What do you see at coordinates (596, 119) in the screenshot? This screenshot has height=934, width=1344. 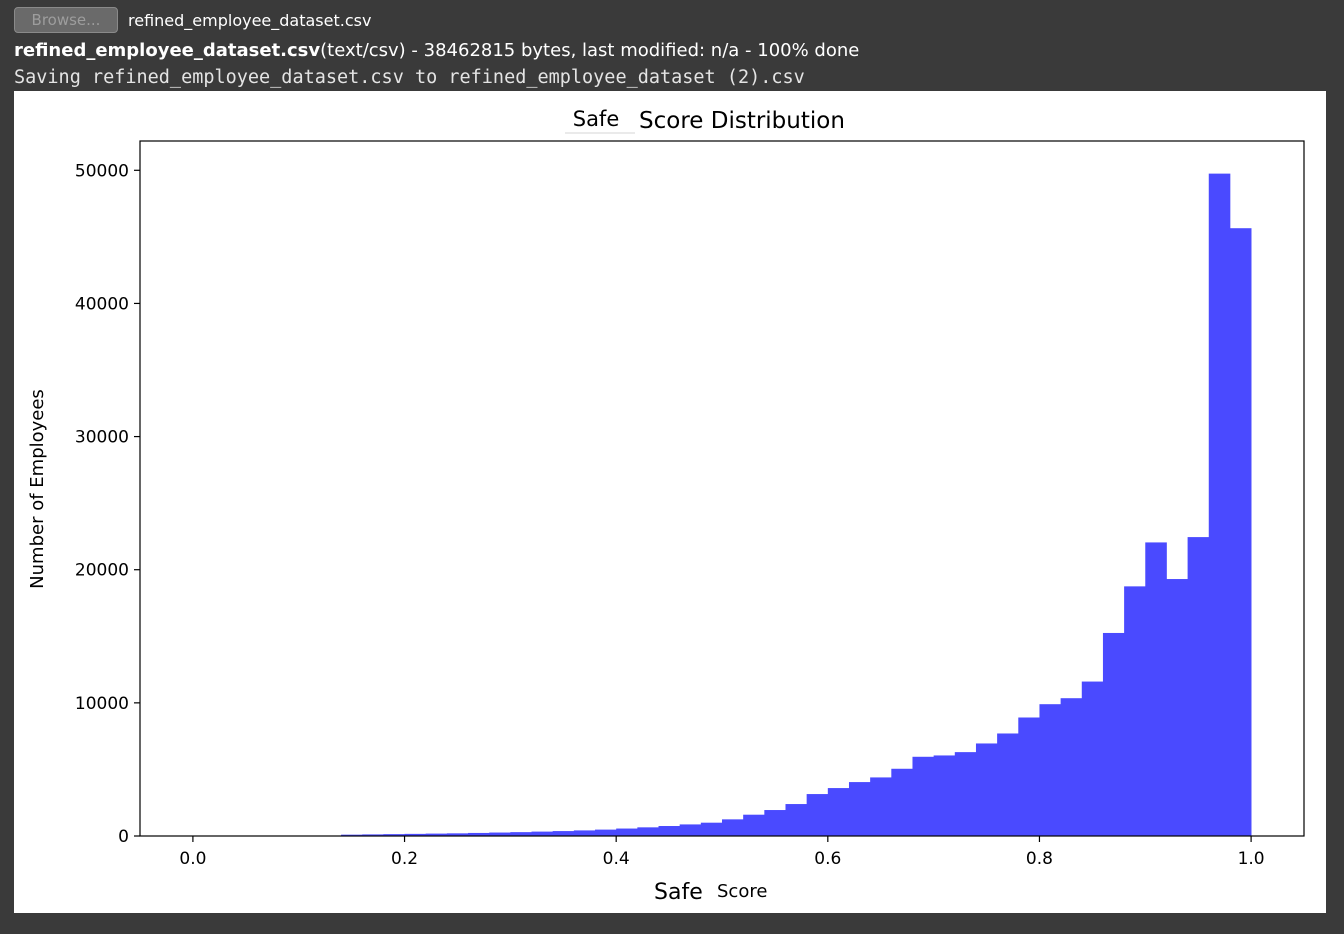 I see `chart-title-prefix: Safe` at bounding box center [596, 119].